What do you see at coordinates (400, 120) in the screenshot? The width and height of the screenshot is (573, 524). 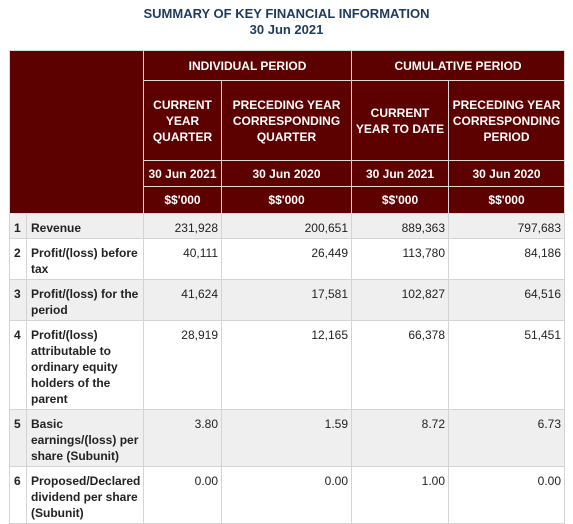 I see `column-header-current-year-to-date: CURRENT YEAR TO DATE` at bounding box center [400, 120].